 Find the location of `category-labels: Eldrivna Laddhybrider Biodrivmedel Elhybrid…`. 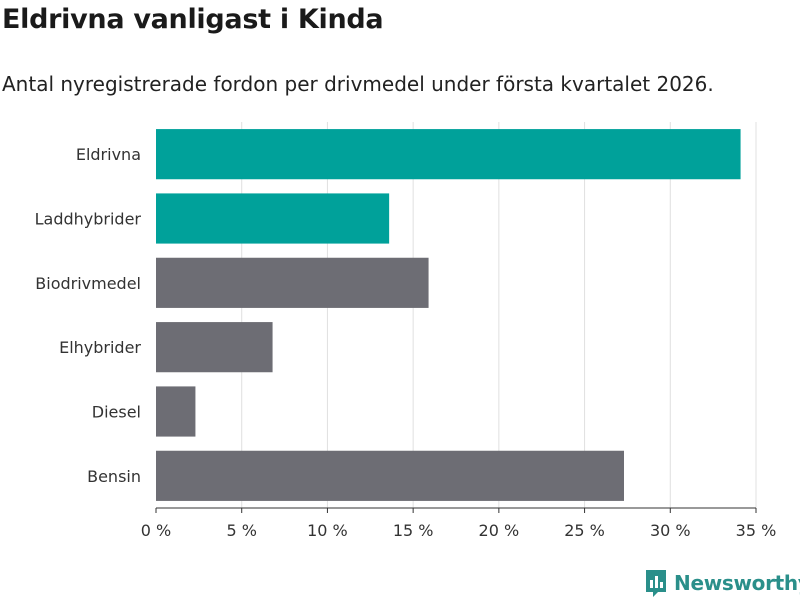

category-labels: Eldrivna Laddhybrider Biodrivmedel Elhybrid… is located at coordinates (88, 315).